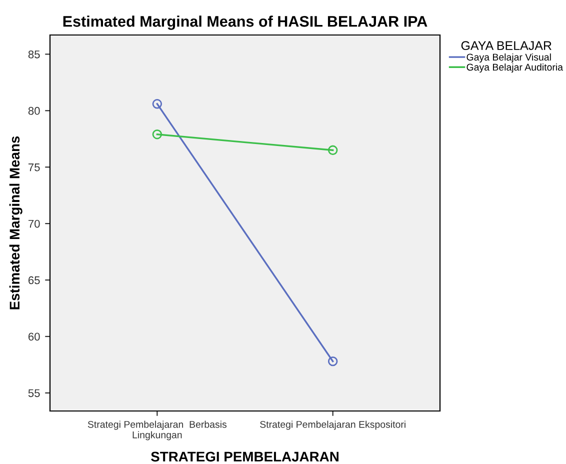 This screenshot has height=464, width=566. I want to click on x-tick-label: Strategi Pembelajaran Berbasis Lingkungan, so click(157, 430).